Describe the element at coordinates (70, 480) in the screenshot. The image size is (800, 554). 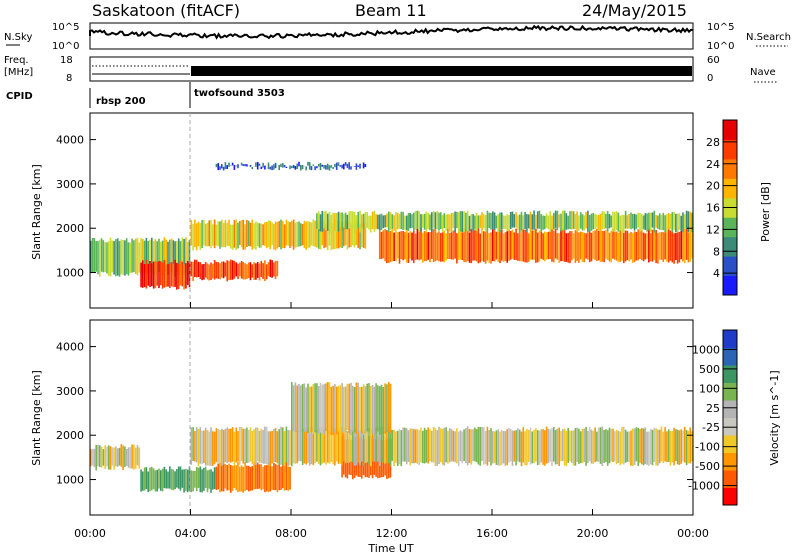
I see `y-tick-label: 1000` at that location.